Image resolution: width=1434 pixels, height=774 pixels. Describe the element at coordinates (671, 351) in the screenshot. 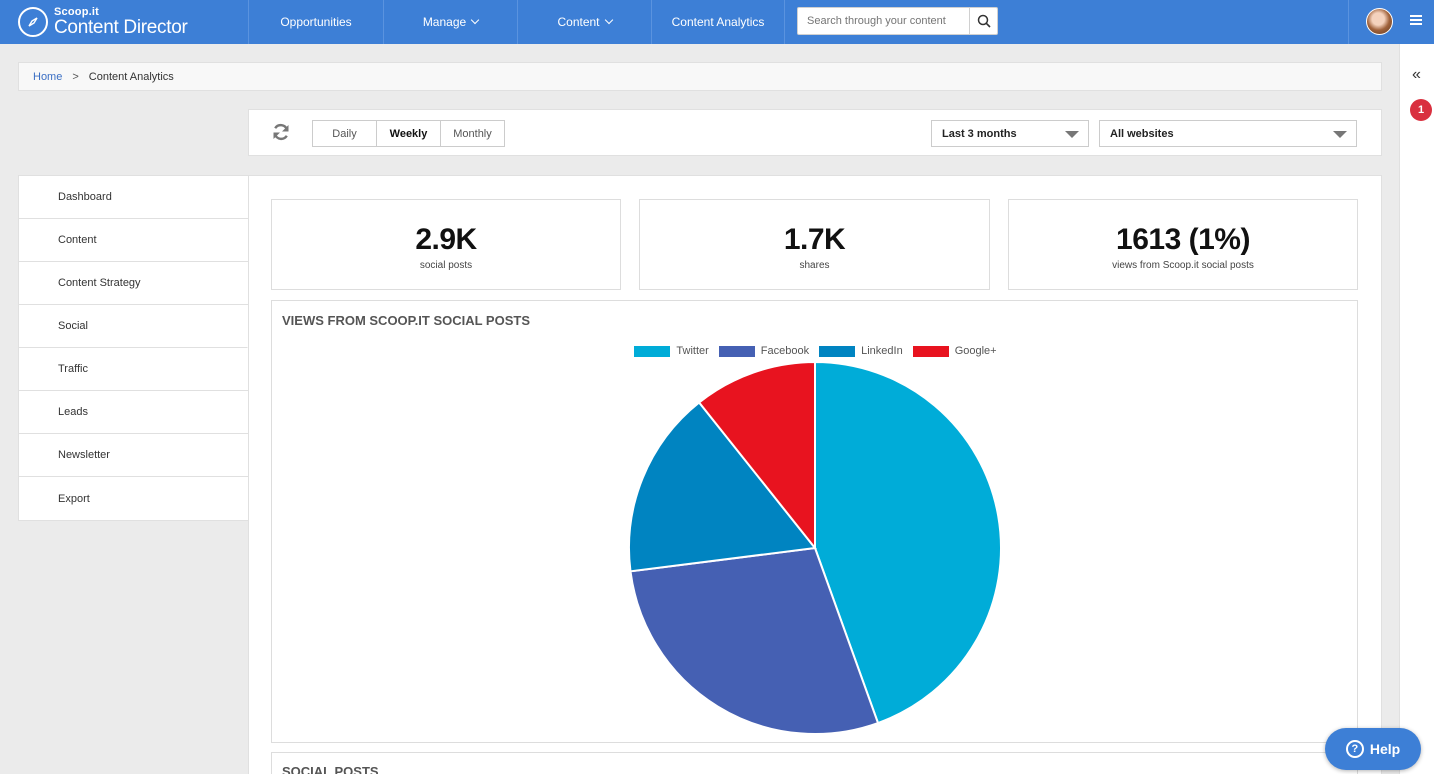

I see `legend-item-twitter: Twitter` at that location.